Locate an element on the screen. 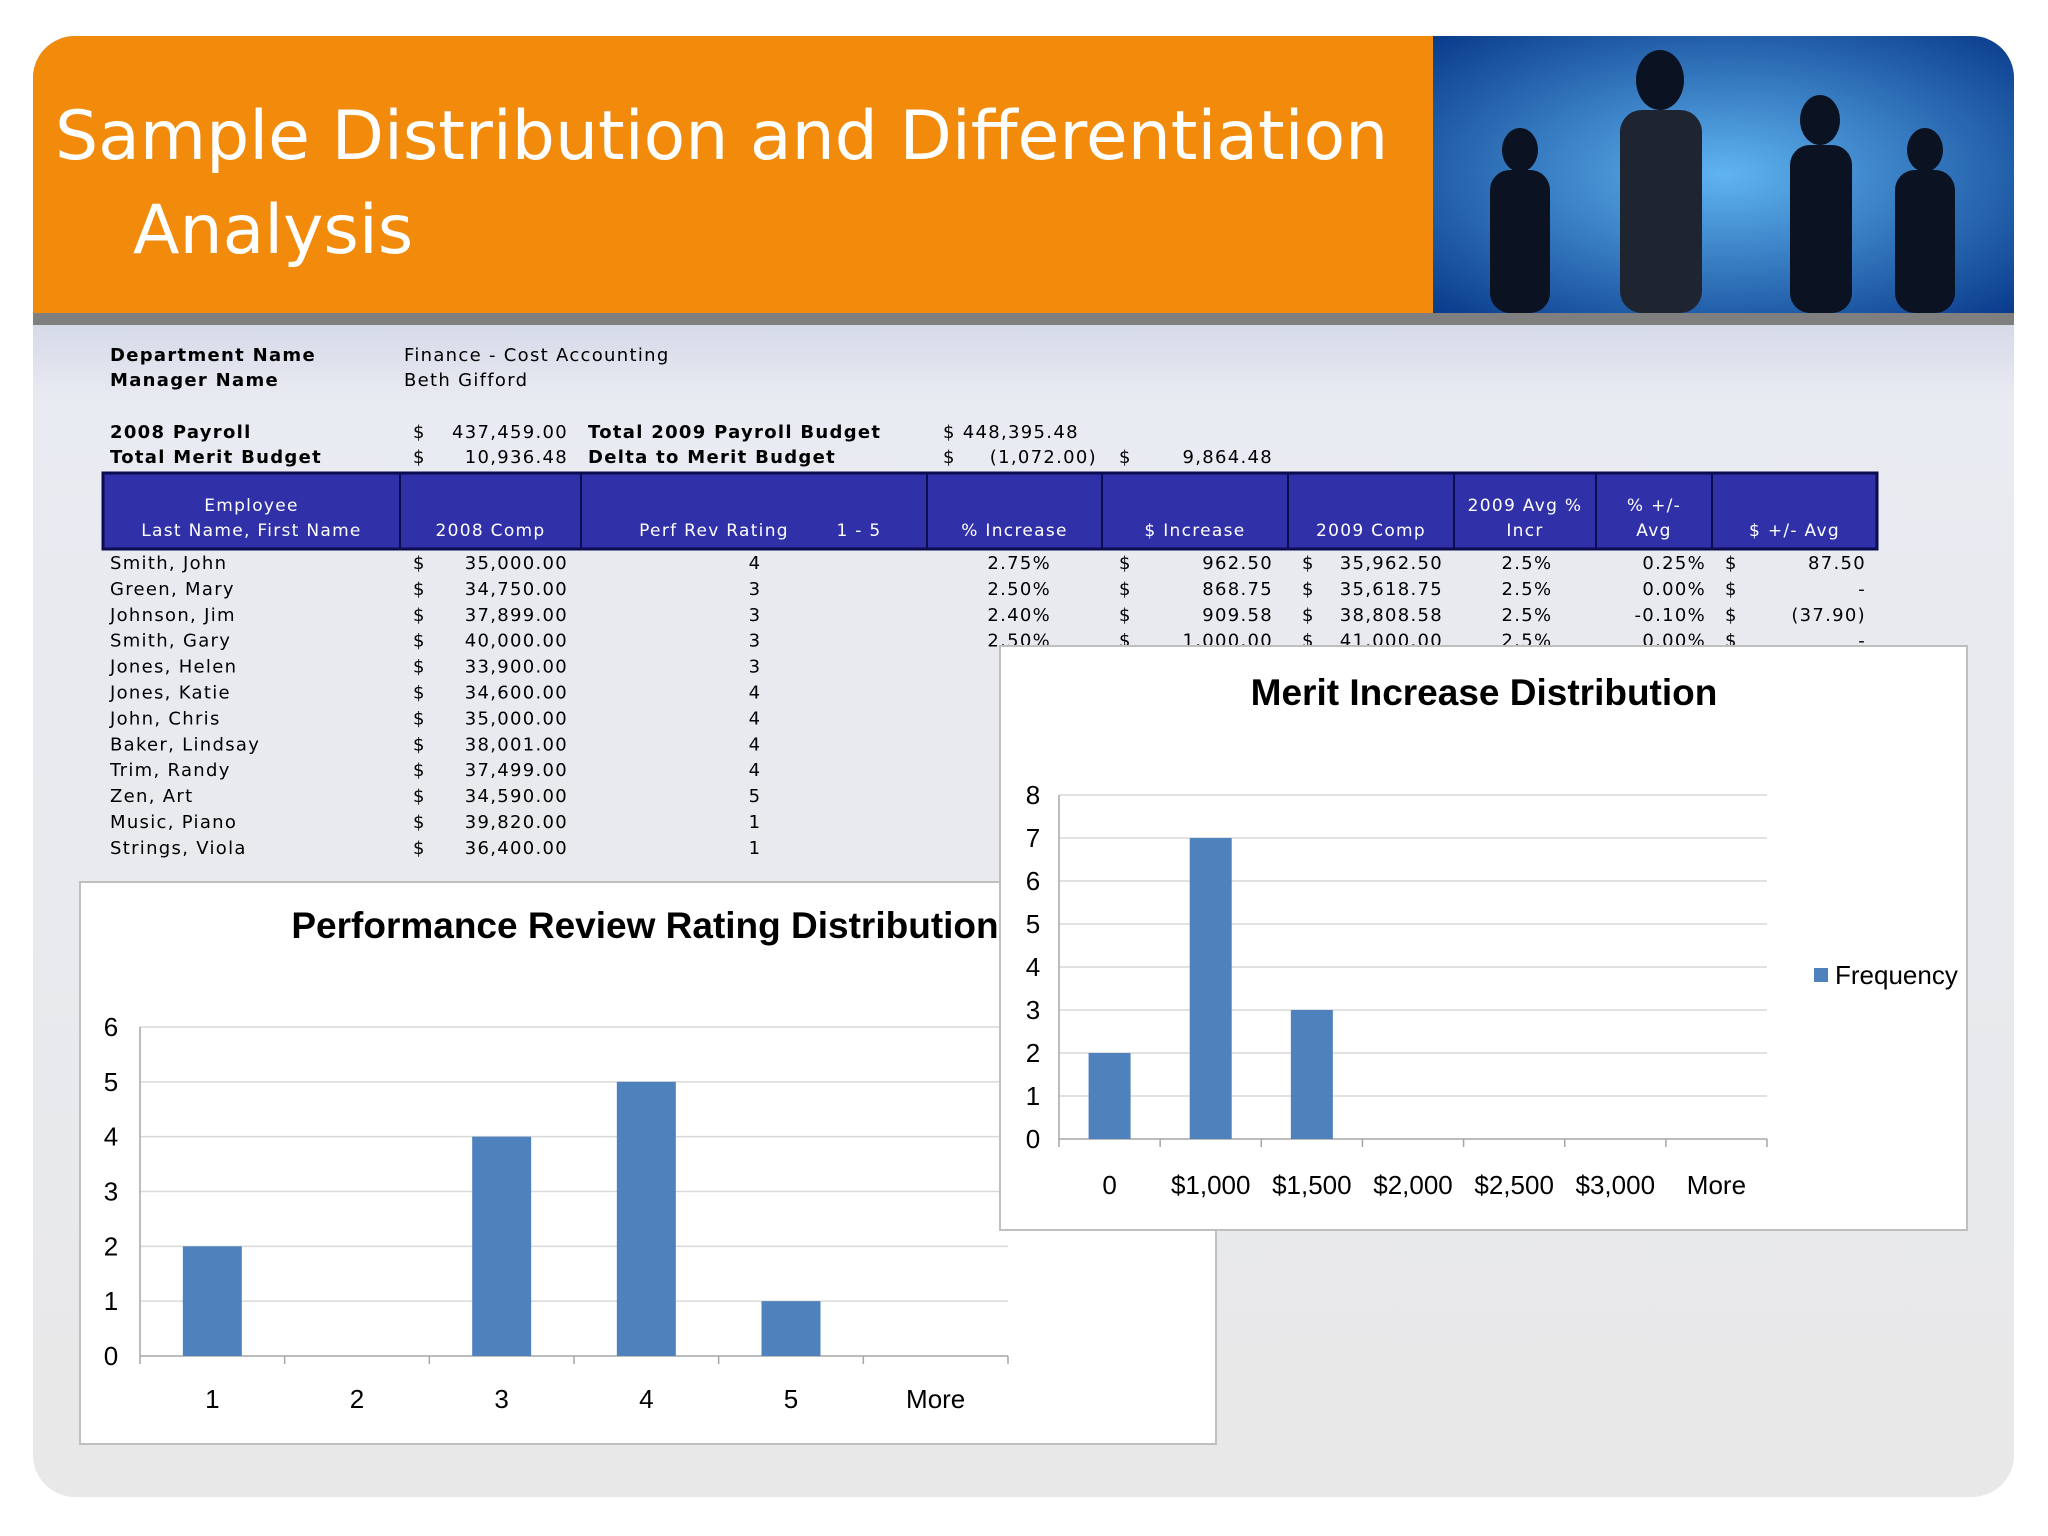 The width and height of the screenshot is (2048, 1536). cell: 0.00% is located at coordinates (1674, 589).